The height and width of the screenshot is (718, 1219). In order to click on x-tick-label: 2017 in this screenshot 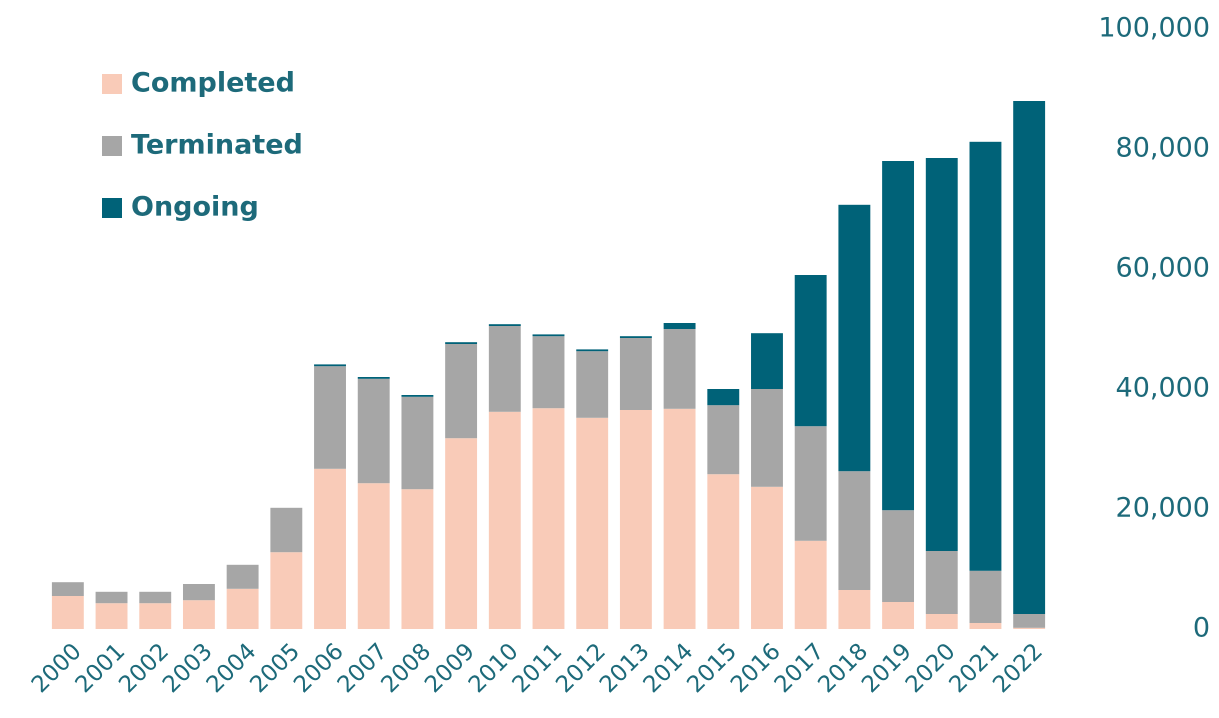, I will do `click(800, 668)`.